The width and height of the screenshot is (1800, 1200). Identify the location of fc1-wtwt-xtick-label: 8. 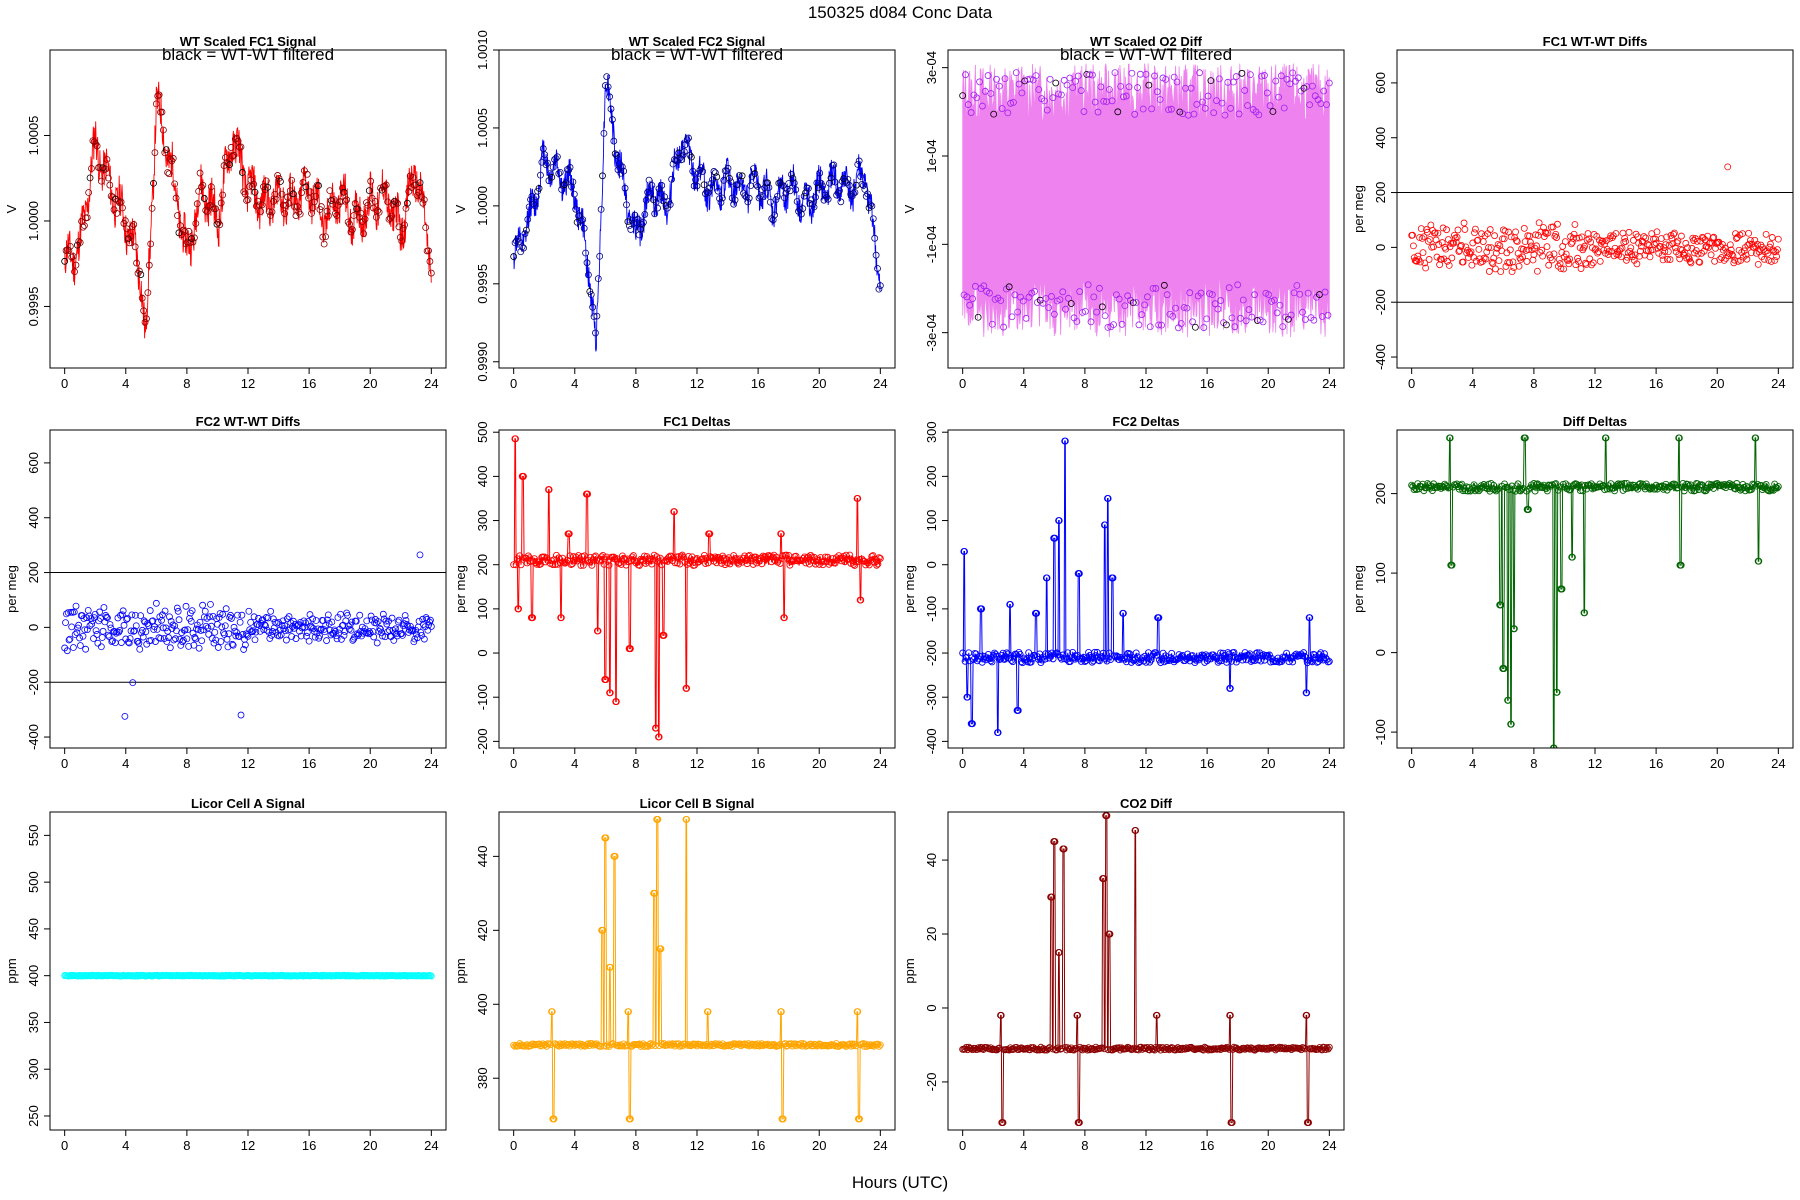
(1533, 383).